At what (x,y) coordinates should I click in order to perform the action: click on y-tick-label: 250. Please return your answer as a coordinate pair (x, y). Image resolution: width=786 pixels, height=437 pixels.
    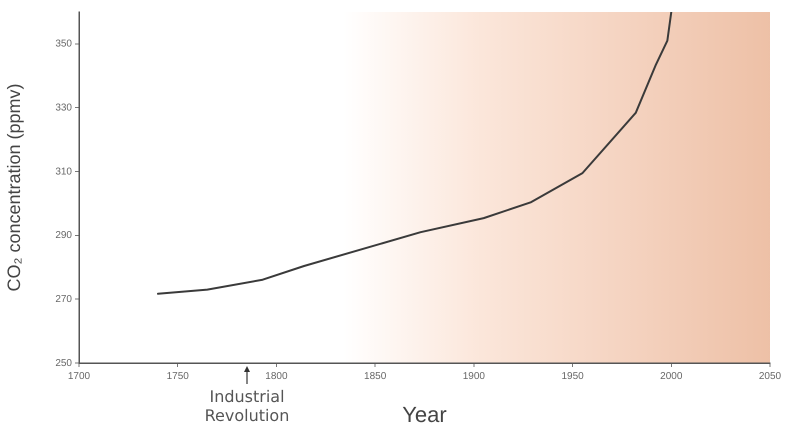
    Looking at the image, I should click on (63, 363).